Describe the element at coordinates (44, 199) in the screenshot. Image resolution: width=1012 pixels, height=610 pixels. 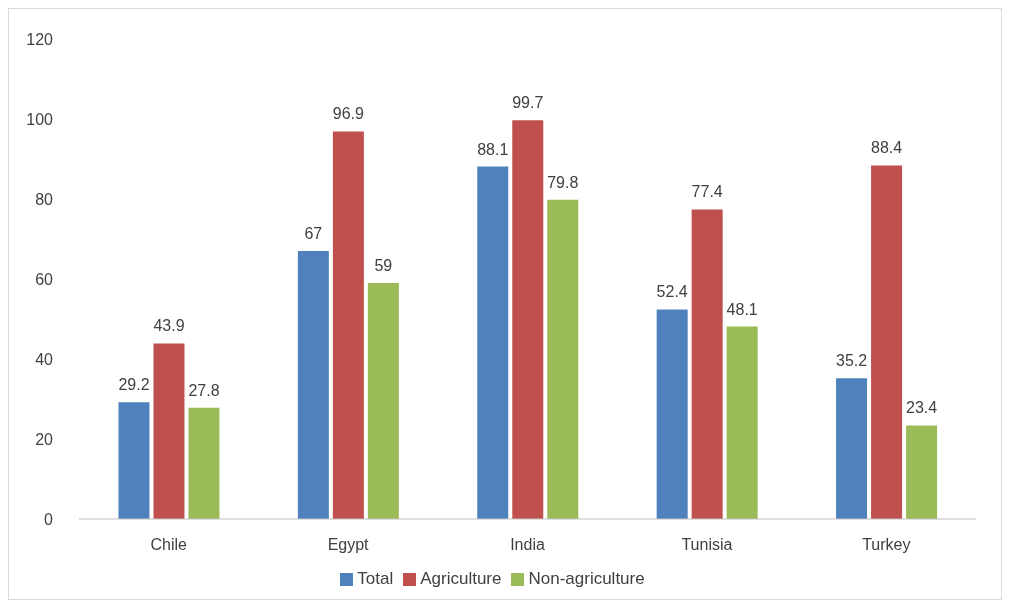
I see `y-tick-label: 80` at that location.